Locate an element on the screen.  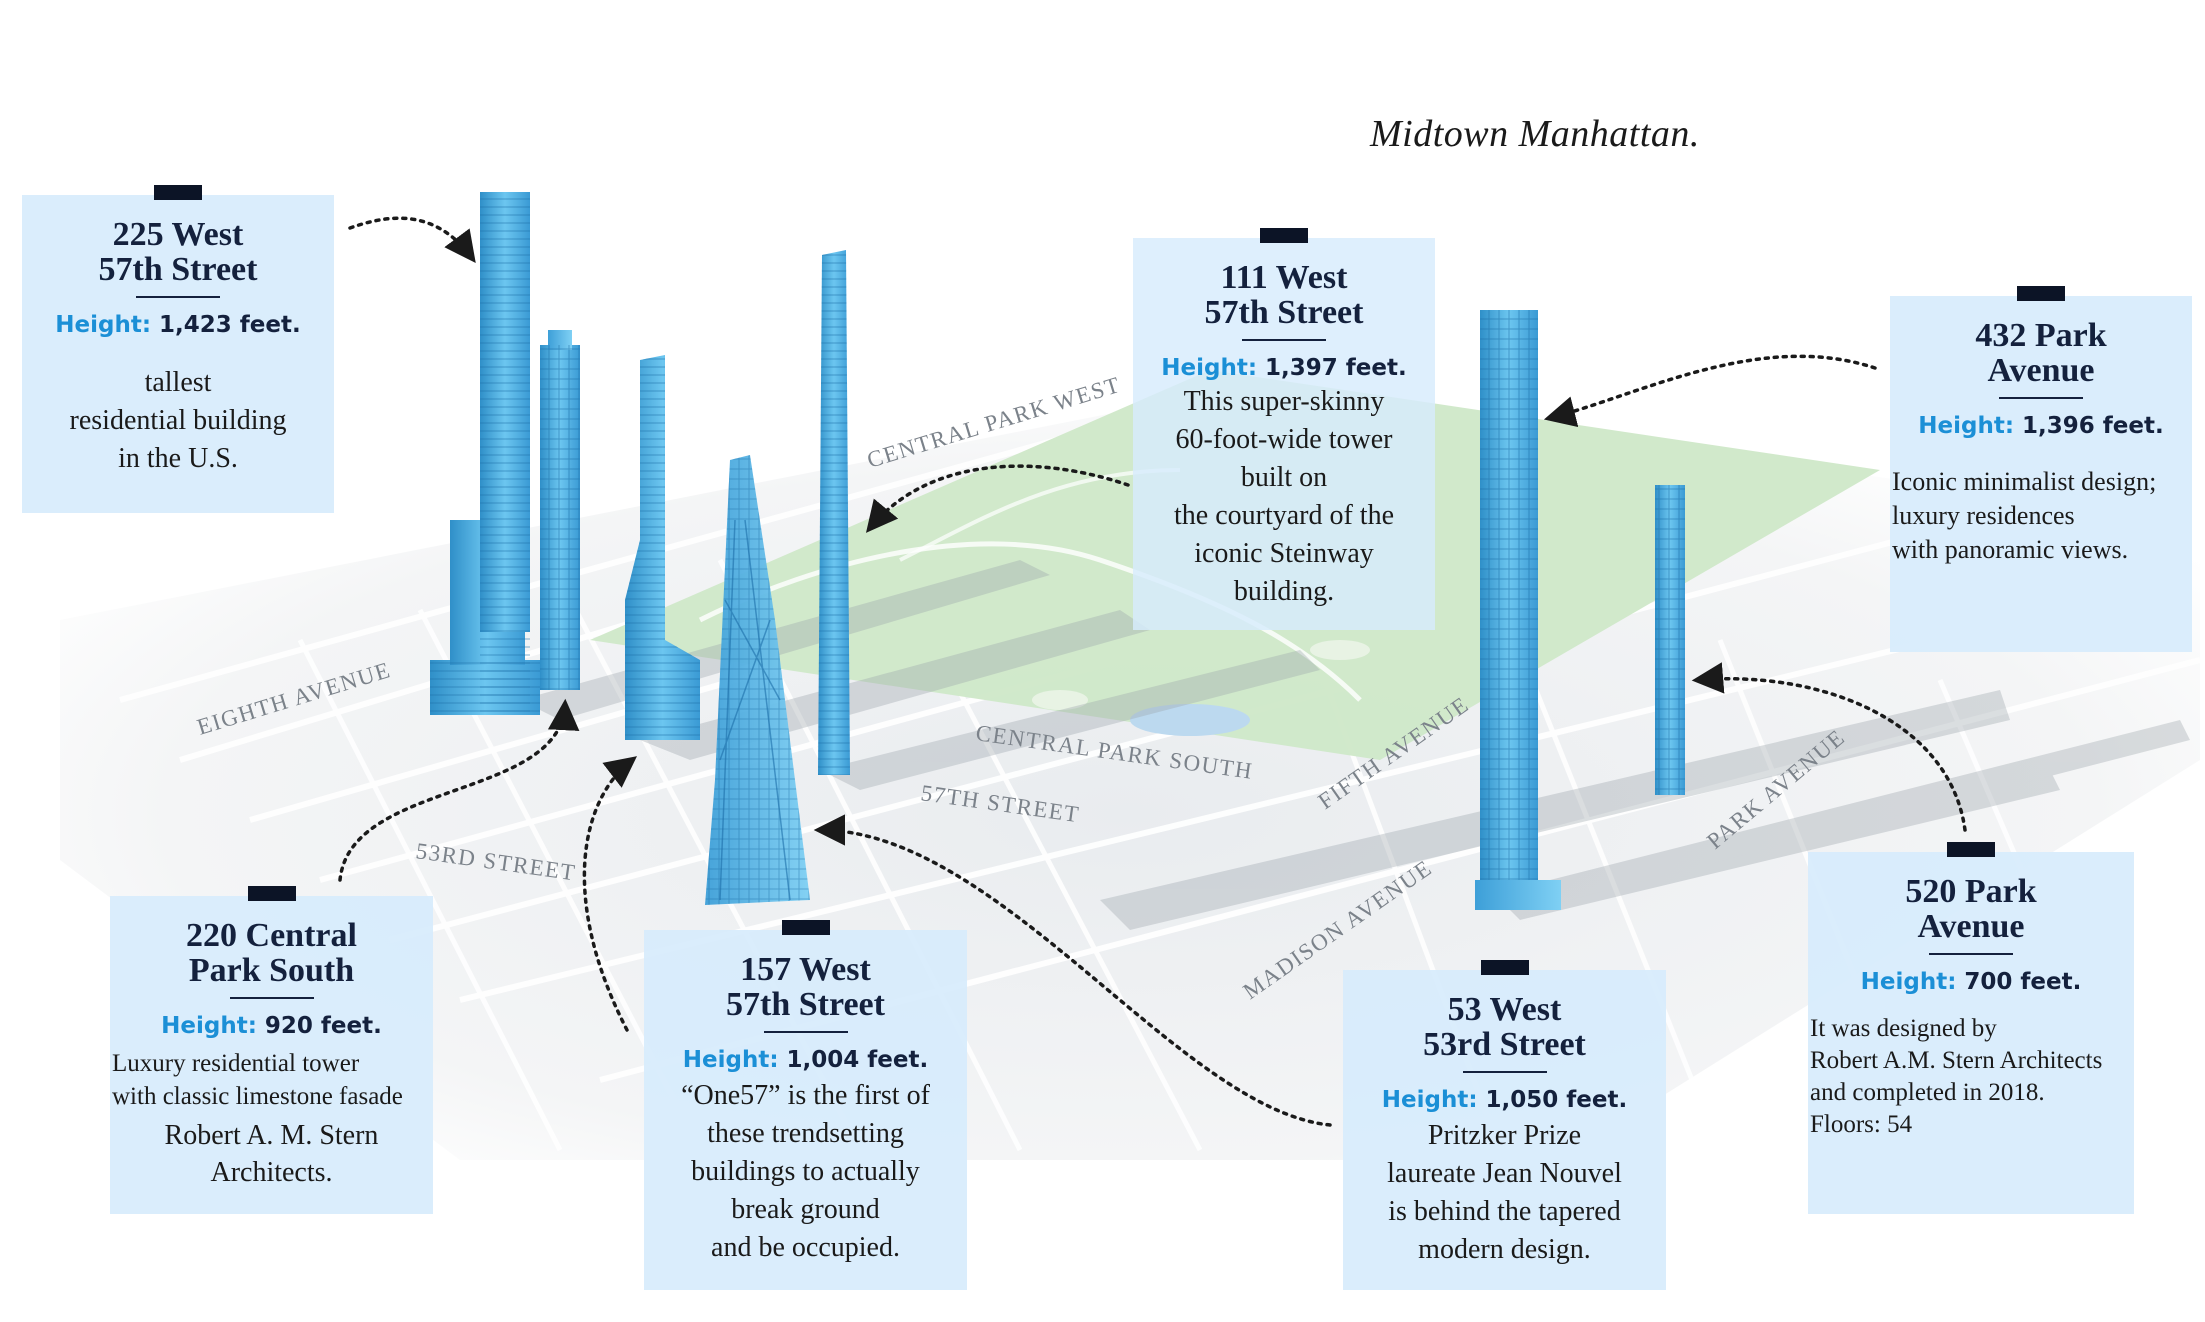
height-value: 1,397 feet. is located at coordinates (1336, 368).